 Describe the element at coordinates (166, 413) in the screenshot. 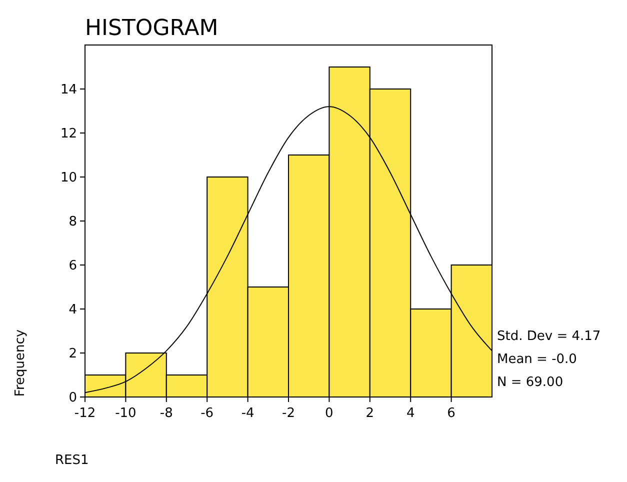

I see `x-tick-label: -8` at that location.